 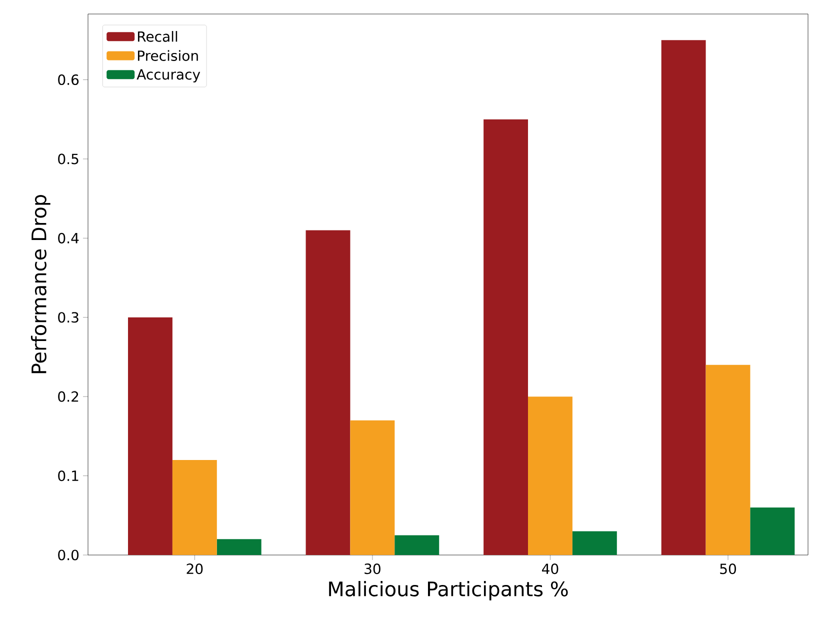 What do you see at coordinates (168, 55) in the screenshot?
I see `legend-label: Precision` at bounding box center [168, 55].